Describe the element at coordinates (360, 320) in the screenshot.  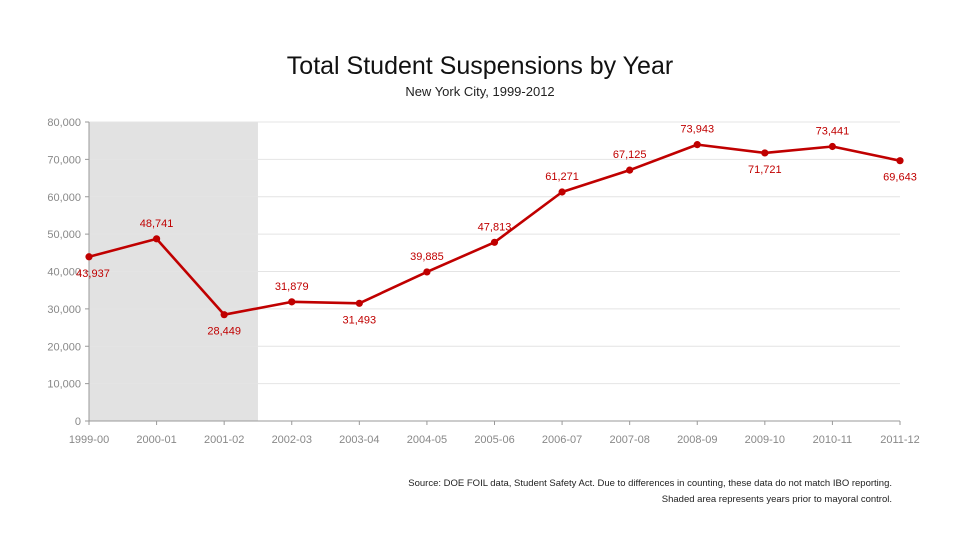
I see `data-label: 31,493` at that location.